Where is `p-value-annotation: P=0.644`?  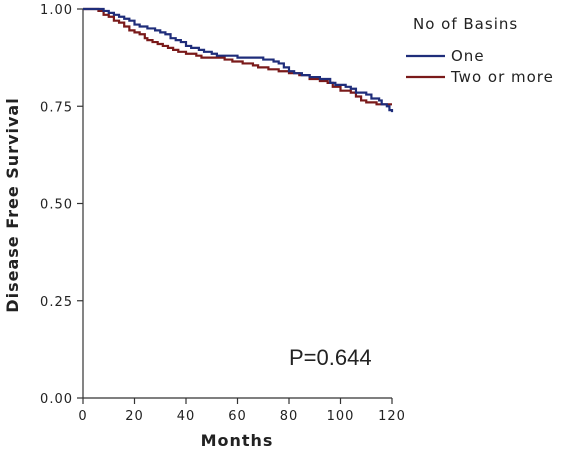 p-value-annotation: P=0.644 is located at coordinates (330, 357).